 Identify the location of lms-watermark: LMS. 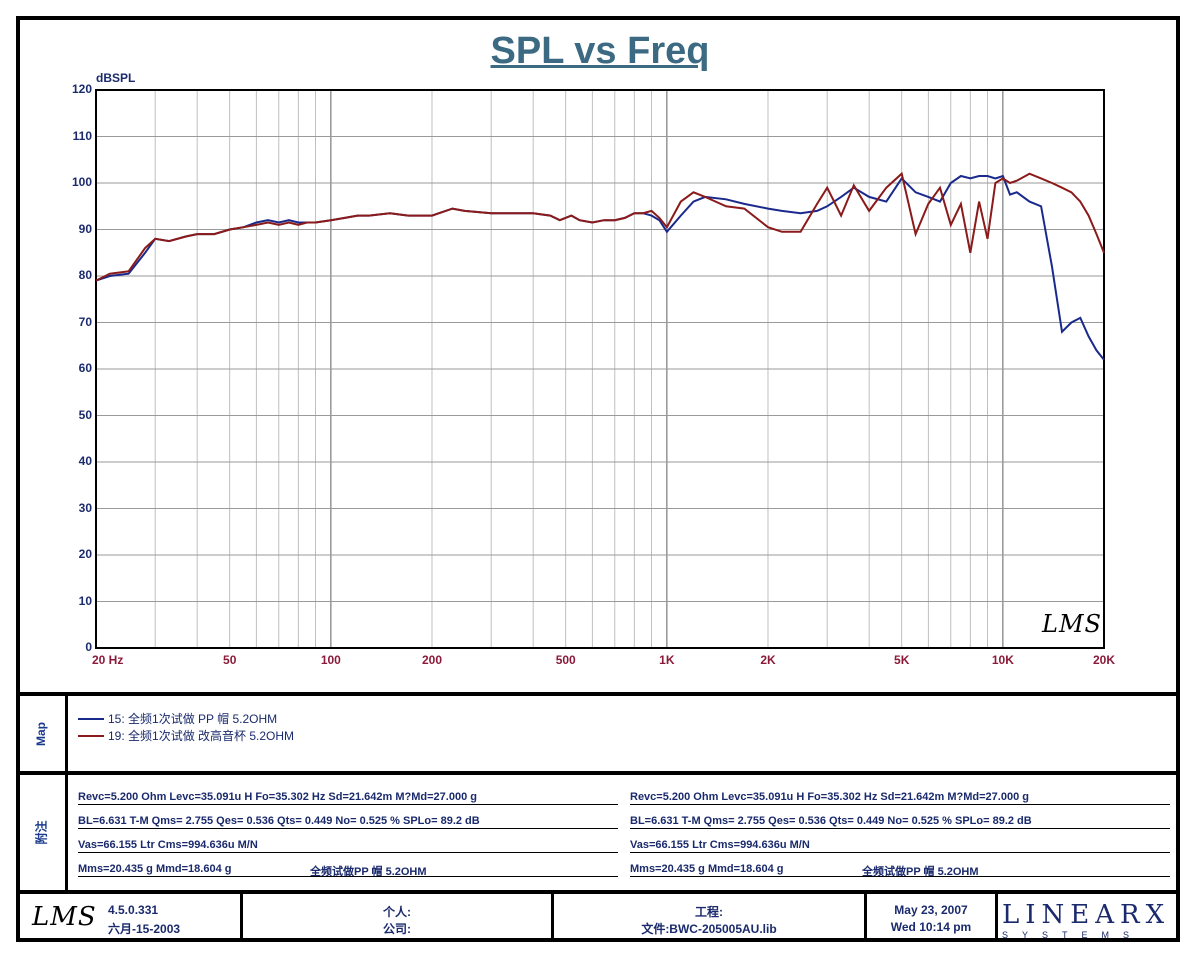
(1072, 624).